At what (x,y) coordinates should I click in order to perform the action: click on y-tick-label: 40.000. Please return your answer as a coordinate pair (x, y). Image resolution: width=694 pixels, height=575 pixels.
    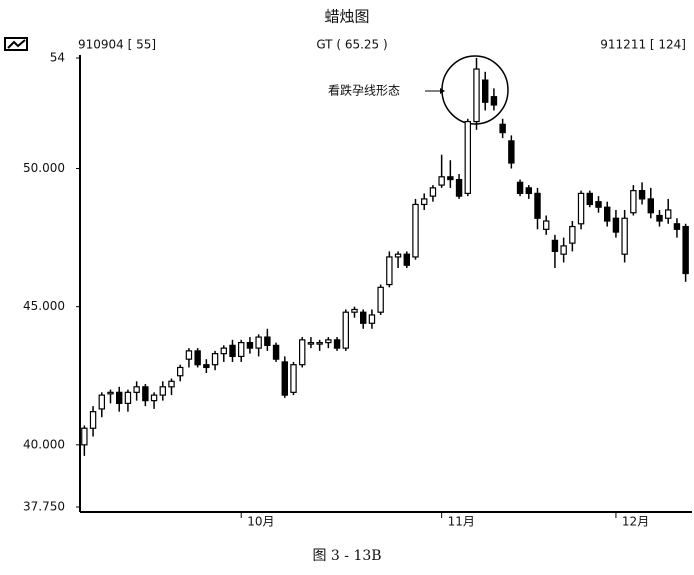
    Looking at the image, I should click on (44, 444).